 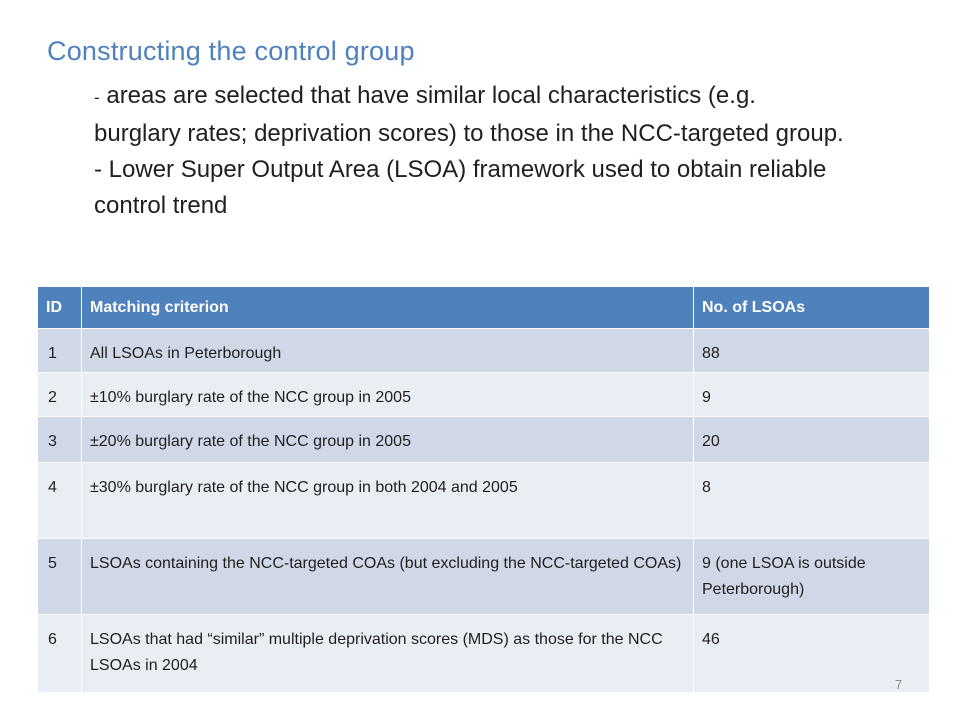 I want to click on row-id: 4, so click(x=59, y=500).